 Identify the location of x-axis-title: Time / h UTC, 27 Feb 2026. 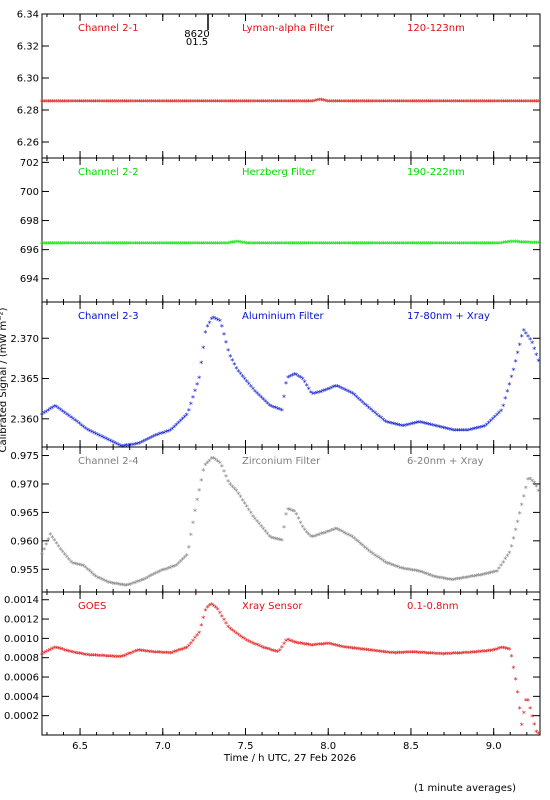
(289, 758).